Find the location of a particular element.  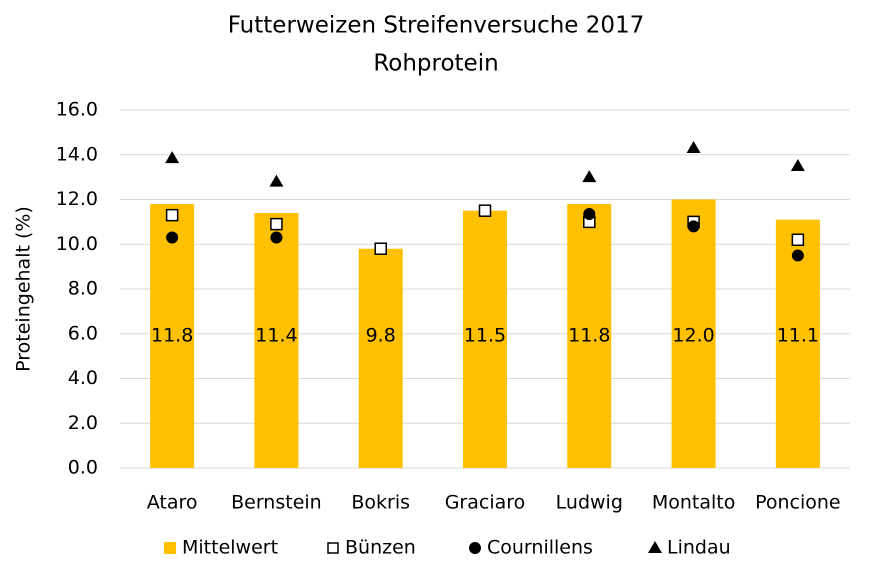

y-tick-label: 16.0 is located at coordinates (77, 110).